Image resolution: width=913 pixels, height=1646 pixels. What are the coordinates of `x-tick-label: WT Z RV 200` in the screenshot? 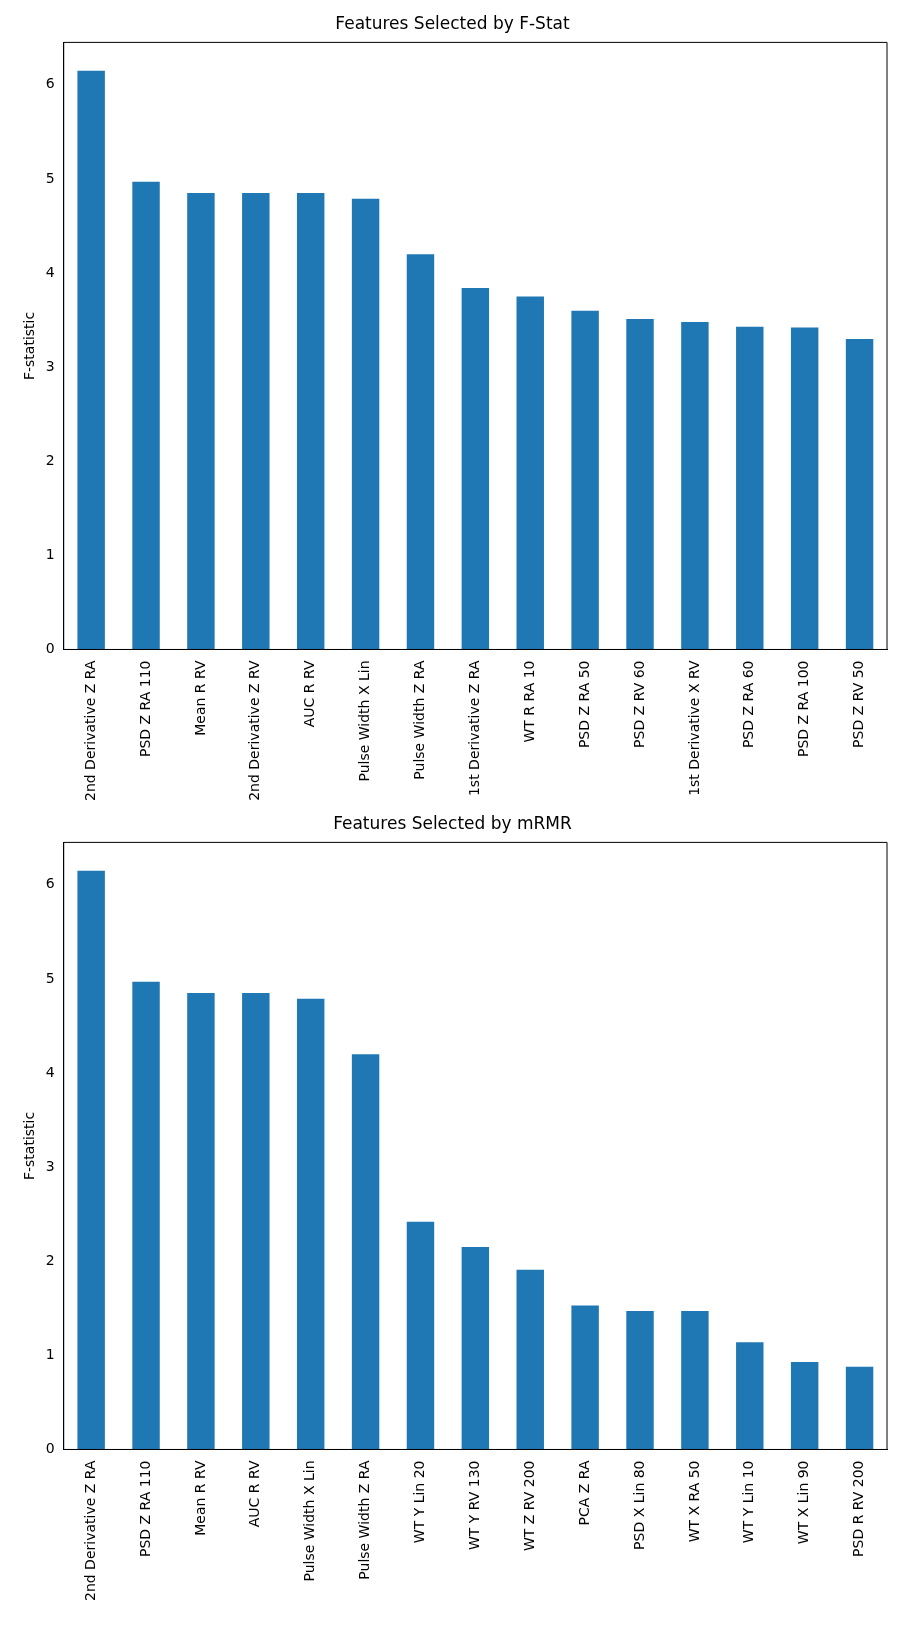 It's located at (528, 1506).